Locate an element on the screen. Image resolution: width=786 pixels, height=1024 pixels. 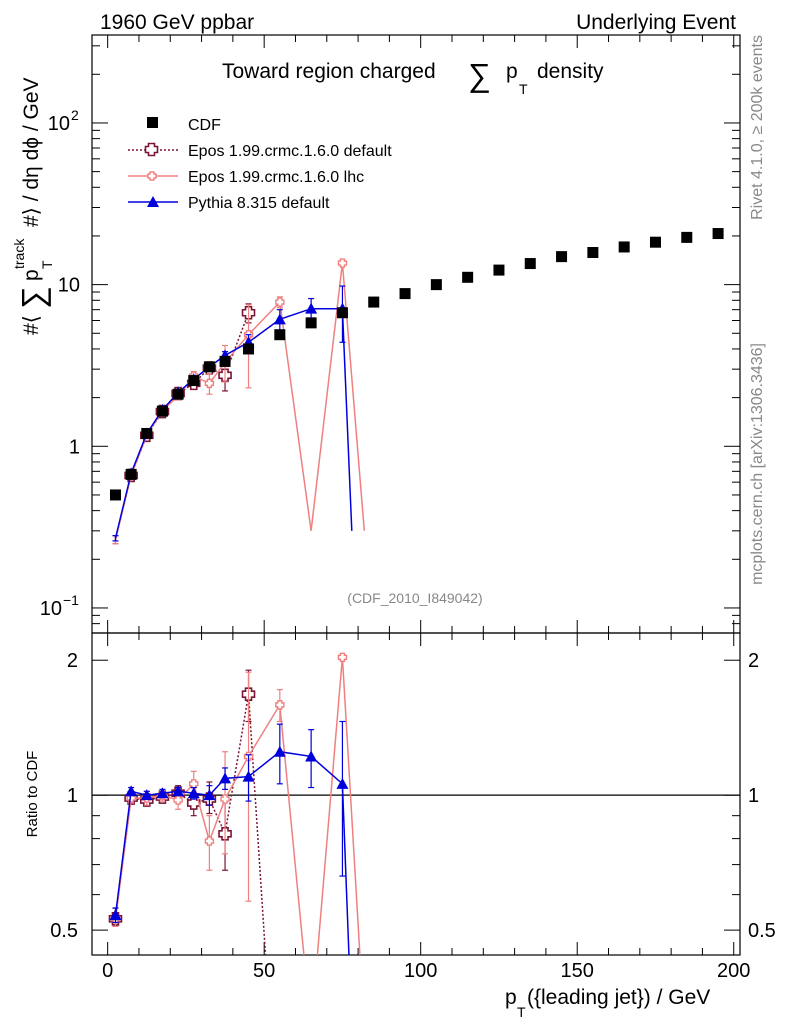
ratio-y-tick-label-right: 0.5 is located at coordinates (762, 931).